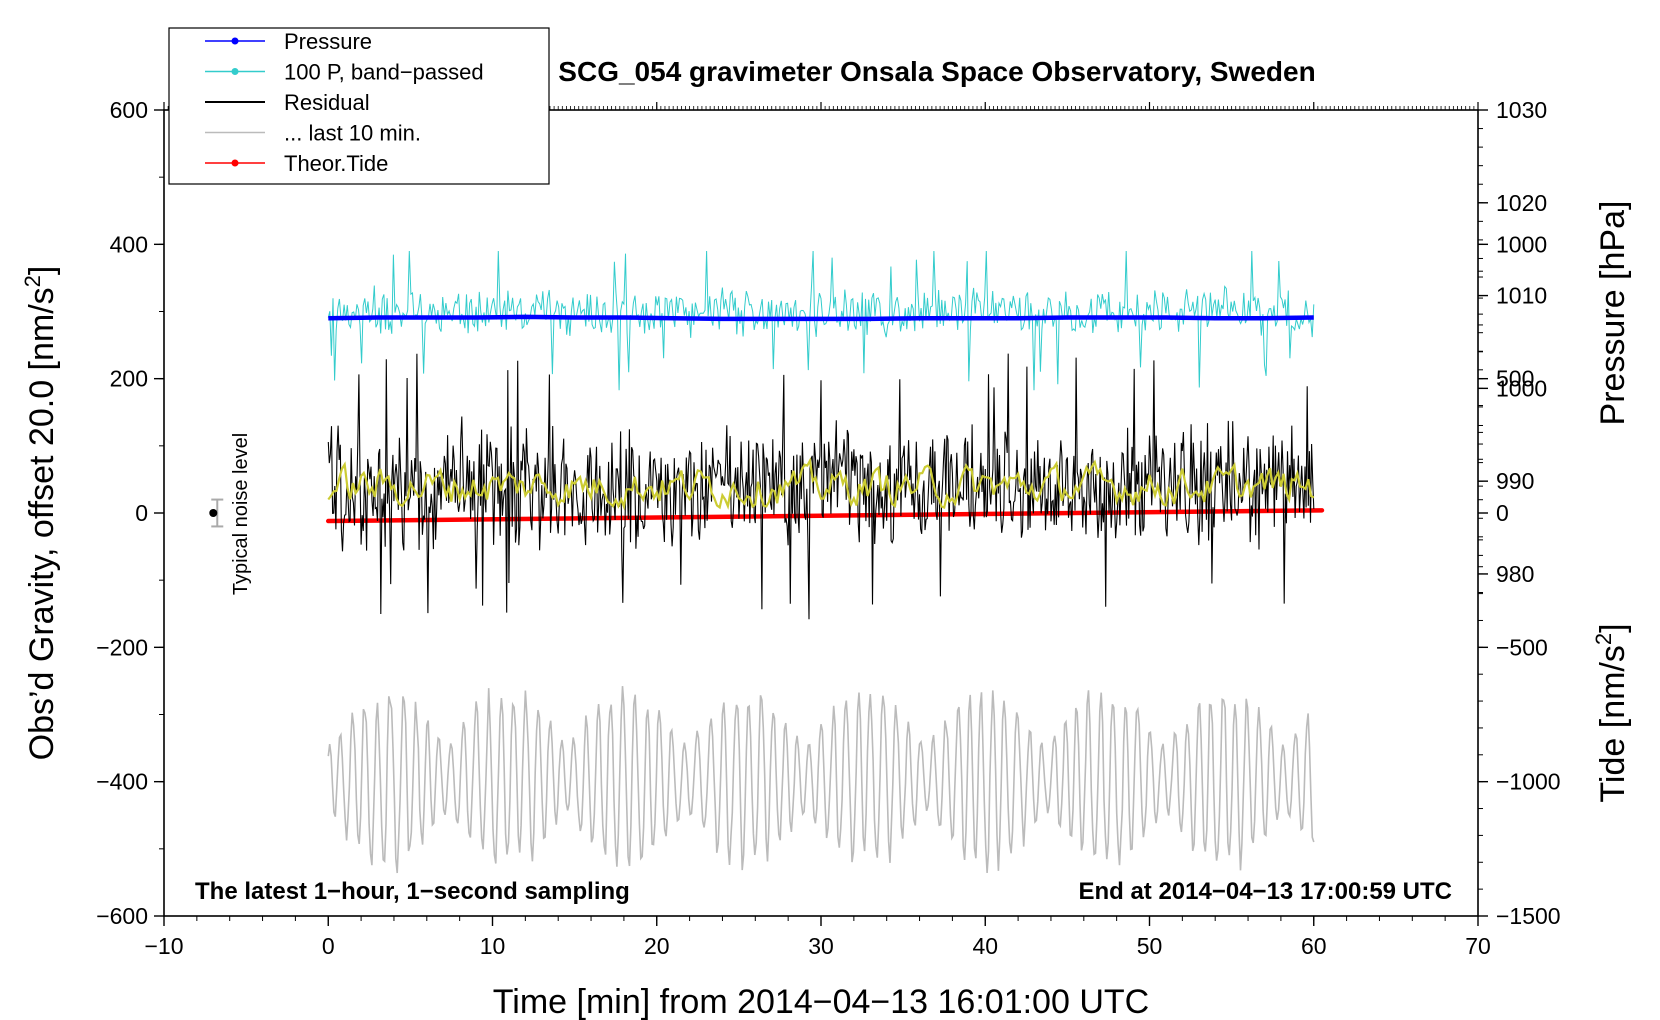  Describe the element at coordinates (1502, 513) in the screenshot. I see `tide-tick-label: 0` at that location.